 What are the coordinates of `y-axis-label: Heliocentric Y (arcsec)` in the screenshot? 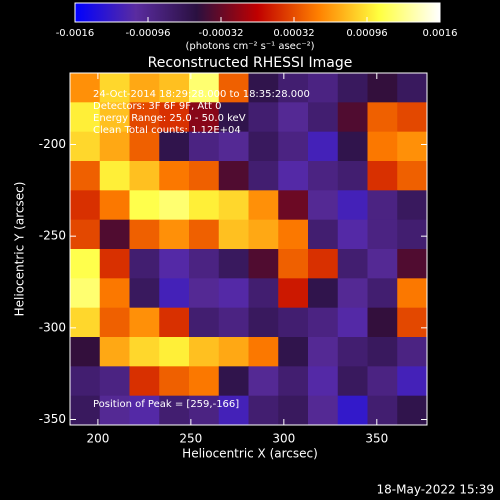 It's located at (20, 249).